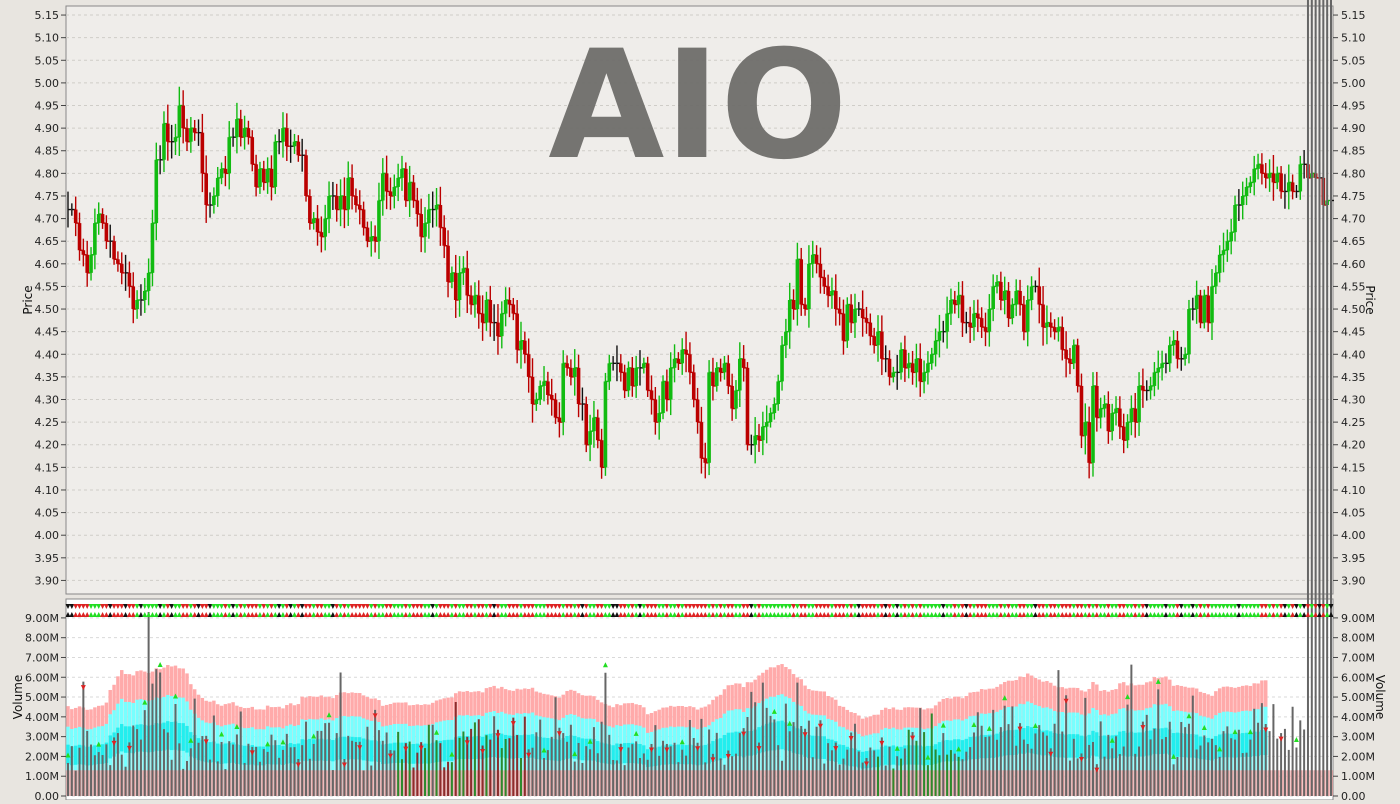 The width and height of the screenshot is (1400, 804). What do you see at coordinates (42, 756) in the screenshot?
I see `volume-tick-label: 2.00M` at bounding box center [42, 756].